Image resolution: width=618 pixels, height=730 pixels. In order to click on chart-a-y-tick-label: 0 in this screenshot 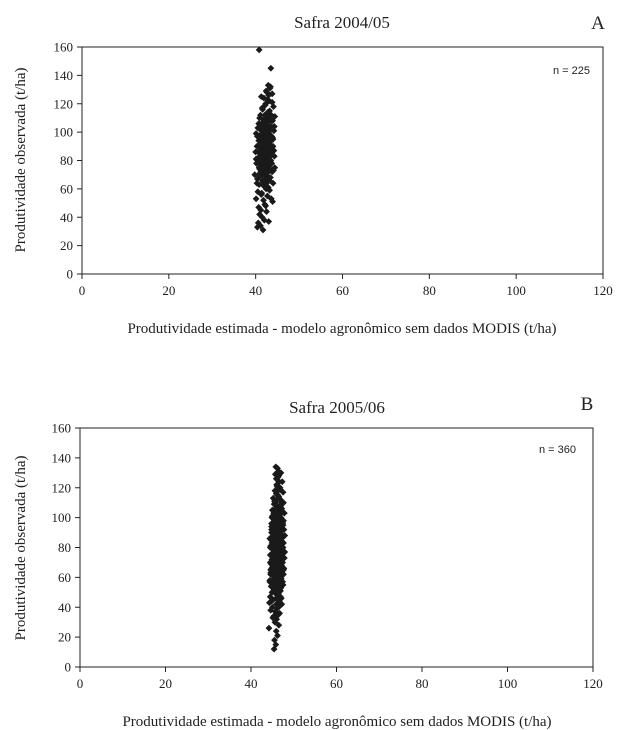, I will do `click(70, 274)`.